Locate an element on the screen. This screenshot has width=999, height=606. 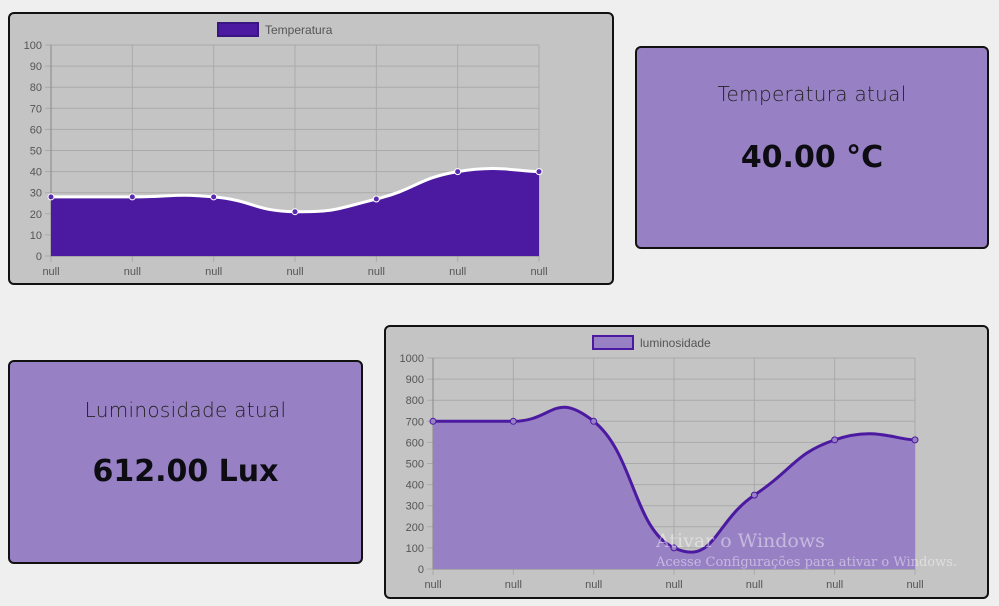
luminosity-ytick-label: 200 is located at coordinates (415, 528).